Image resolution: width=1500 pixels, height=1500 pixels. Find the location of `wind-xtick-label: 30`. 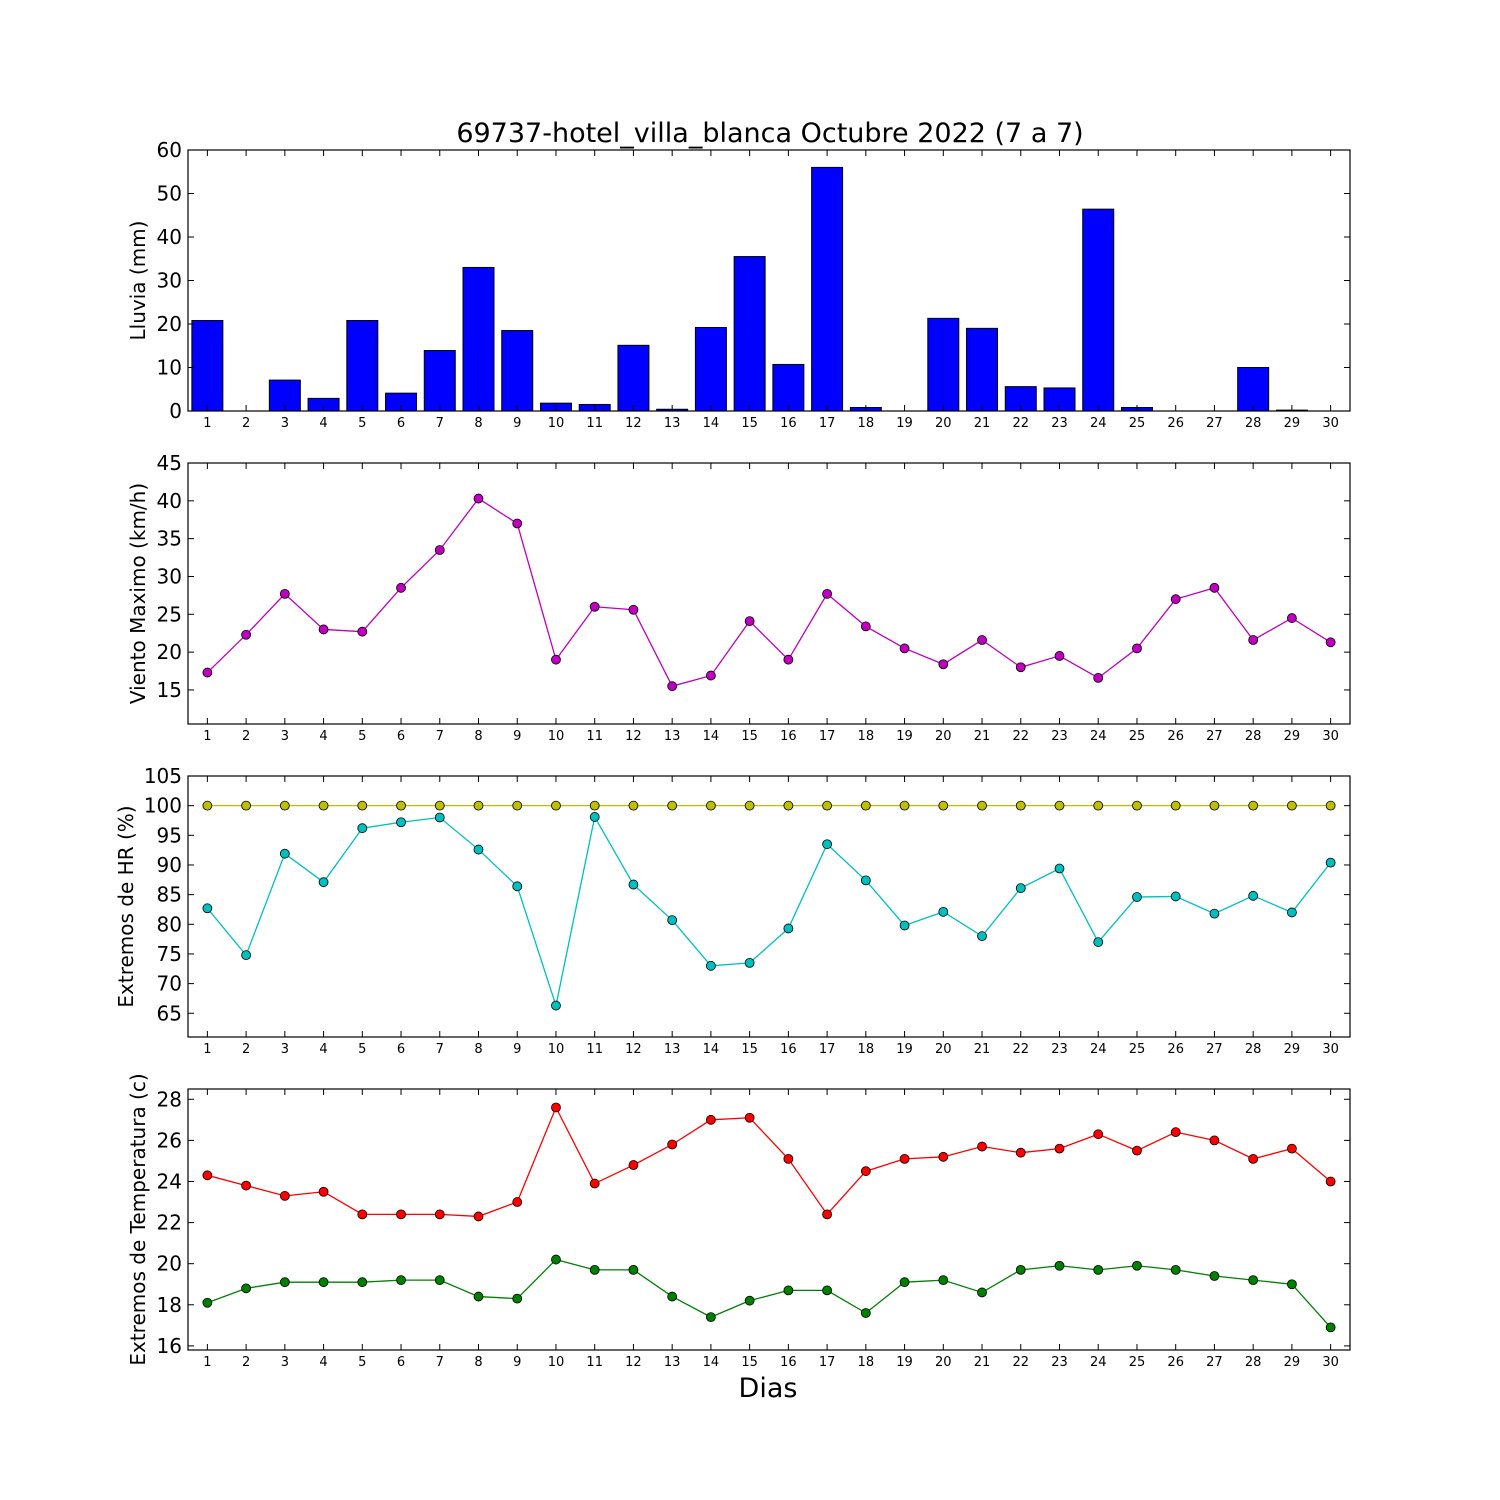

wind-xtick-label: 30 is located at coordinates (1330, 736).